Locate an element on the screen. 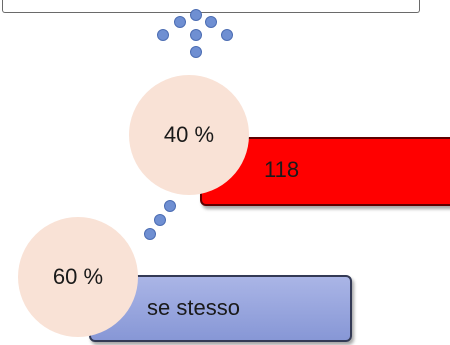 Image resolution: width=450 pixels, height=345 pixels. percent-label-40: 40 % is located at coordinates (189, 134).